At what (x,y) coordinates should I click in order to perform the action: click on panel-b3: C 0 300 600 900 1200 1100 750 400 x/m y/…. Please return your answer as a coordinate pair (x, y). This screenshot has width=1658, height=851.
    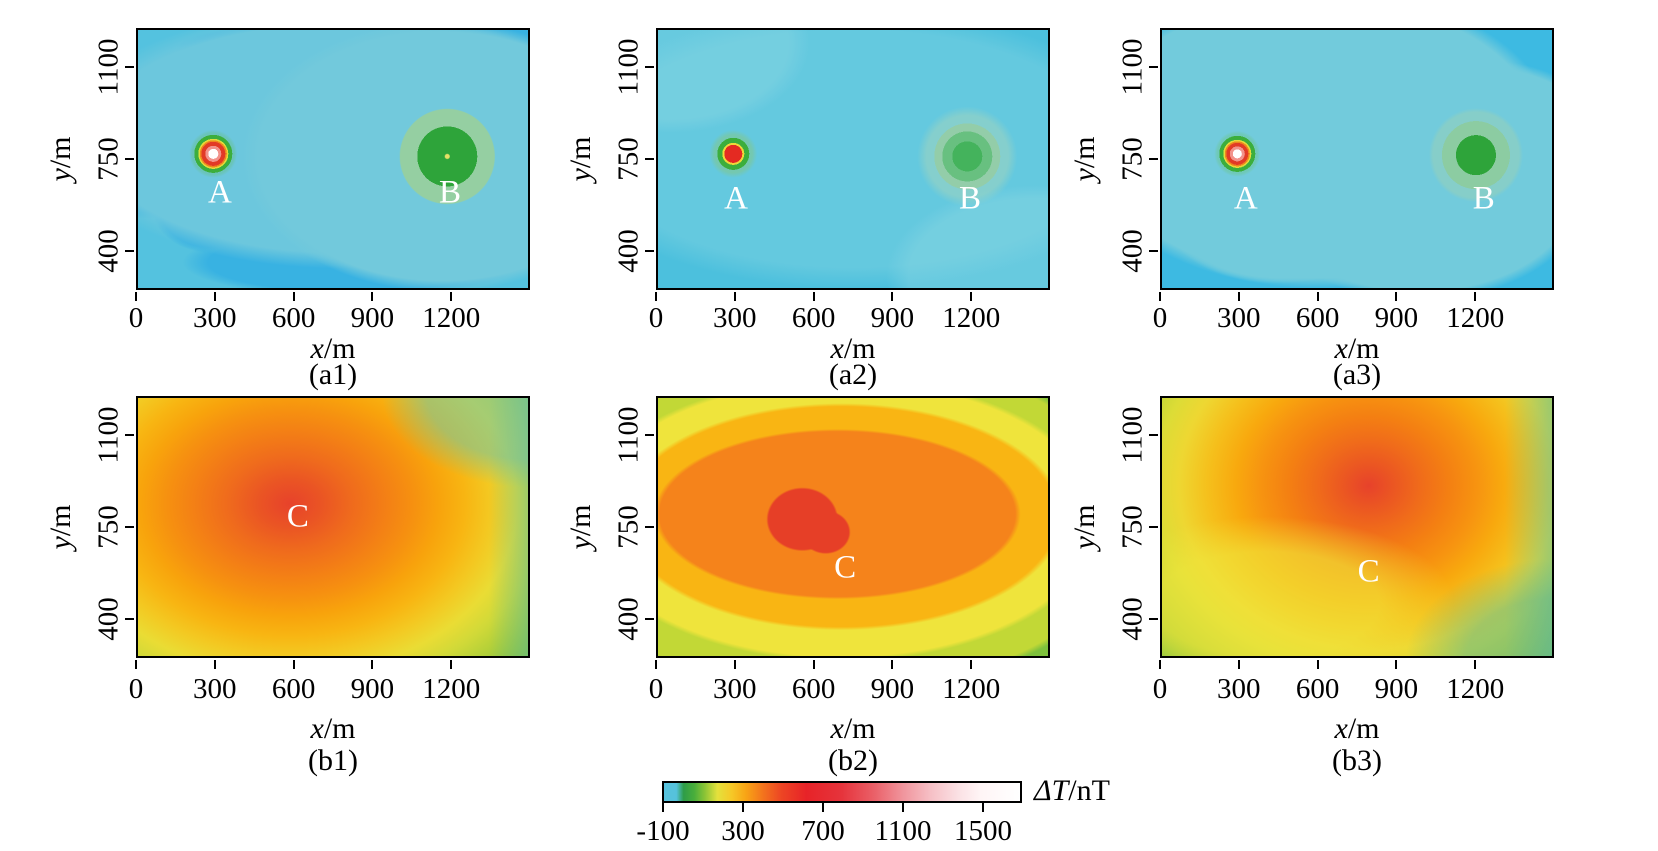
    Looking at the image, I should click on (1311, 586).